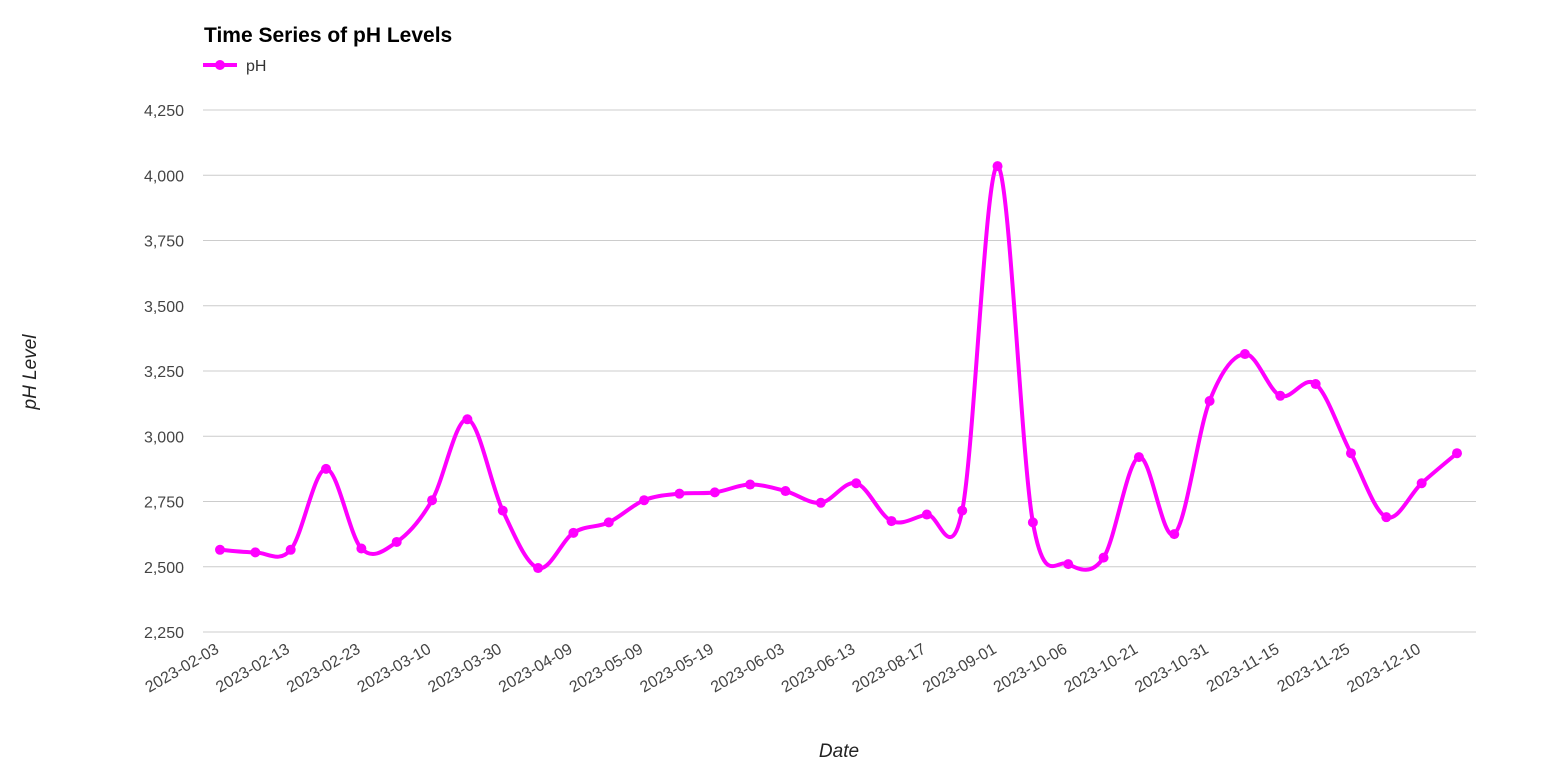 The width and height of the screenshot is (1556, 762). I want to click on x-tick-label: 2023-10-21, so click(1101, 669).